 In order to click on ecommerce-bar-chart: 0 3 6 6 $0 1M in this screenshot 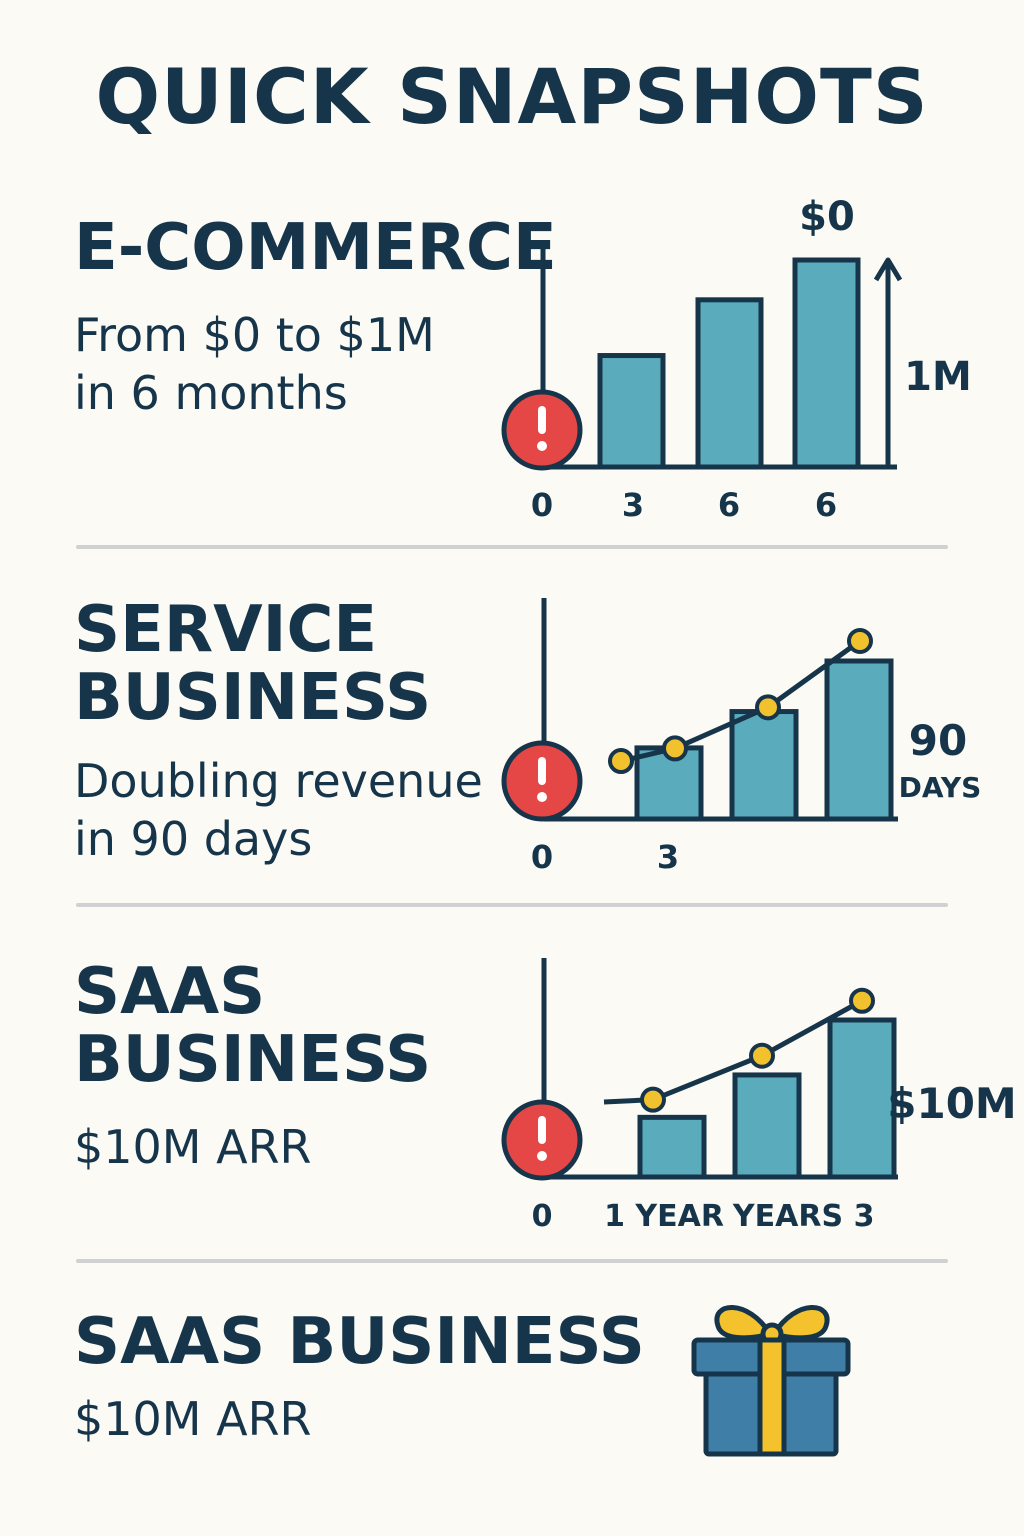, I will do `click(736, 359)`.